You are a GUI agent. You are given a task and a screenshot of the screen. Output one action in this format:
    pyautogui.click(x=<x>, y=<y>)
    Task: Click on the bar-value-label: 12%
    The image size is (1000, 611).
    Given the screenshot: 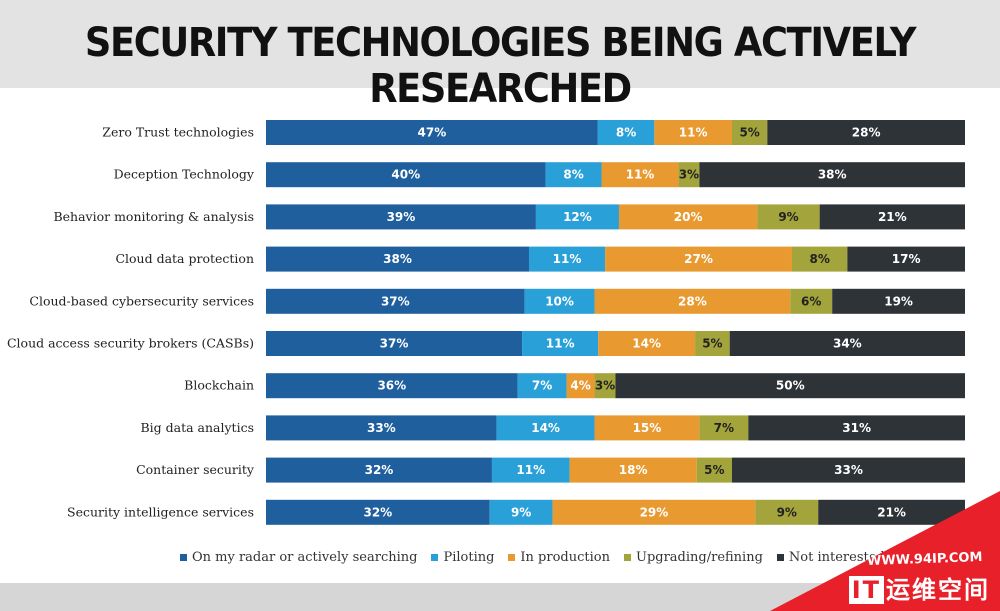 What is the action you would take?
    pyautogui.click(x=577, y=217)
    